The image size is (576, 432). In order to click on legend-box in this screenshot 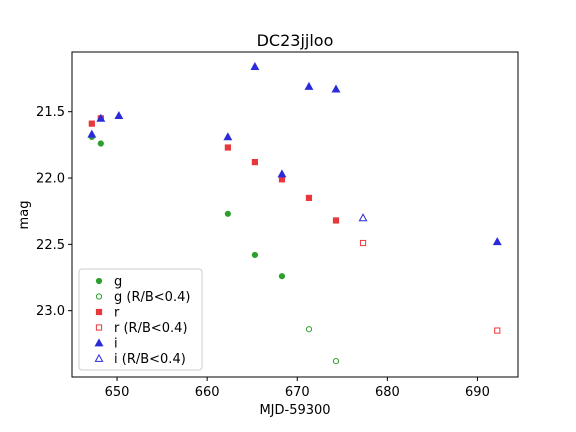, I will do `click(140, 319)`.